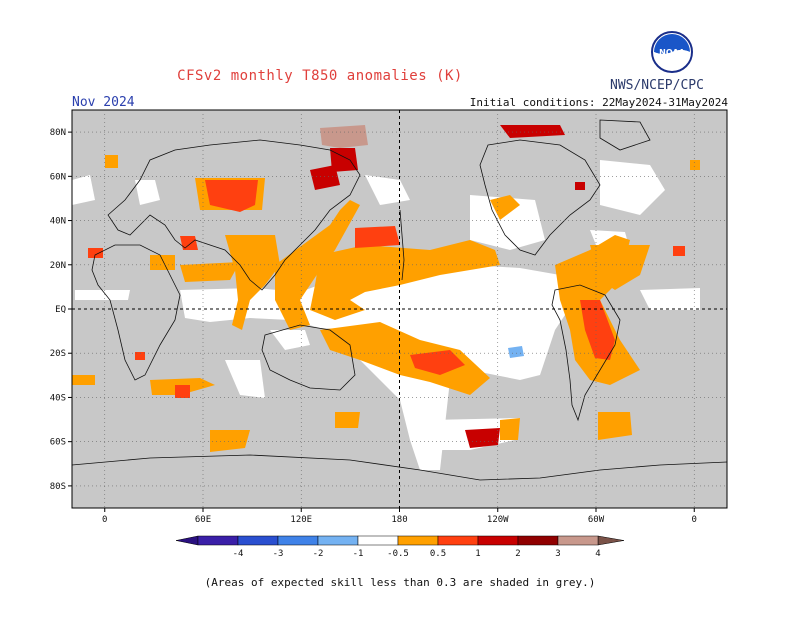 The image size is (800, 618). I want to click on colorbar-label: -1, so click(358, 554).